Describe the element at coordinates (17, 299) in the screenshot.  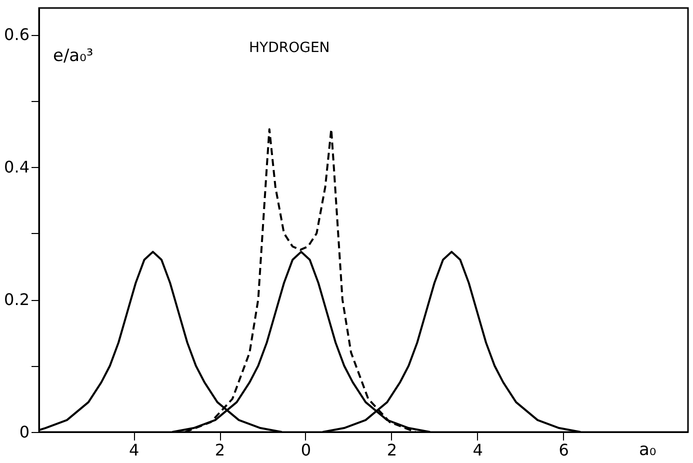
I see `y-tick-label: 0.2` at that location.